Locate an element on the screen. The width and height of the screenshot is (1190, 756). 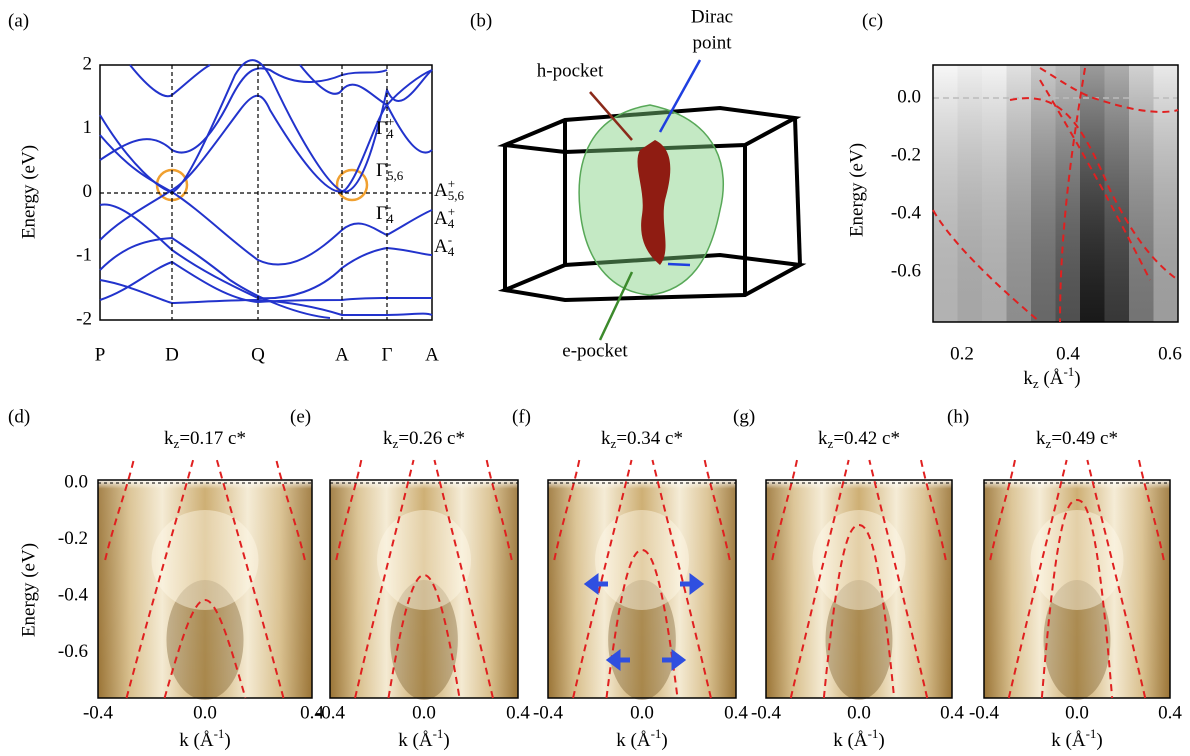
panel-label: (h) is located at coordinates (958, 416).